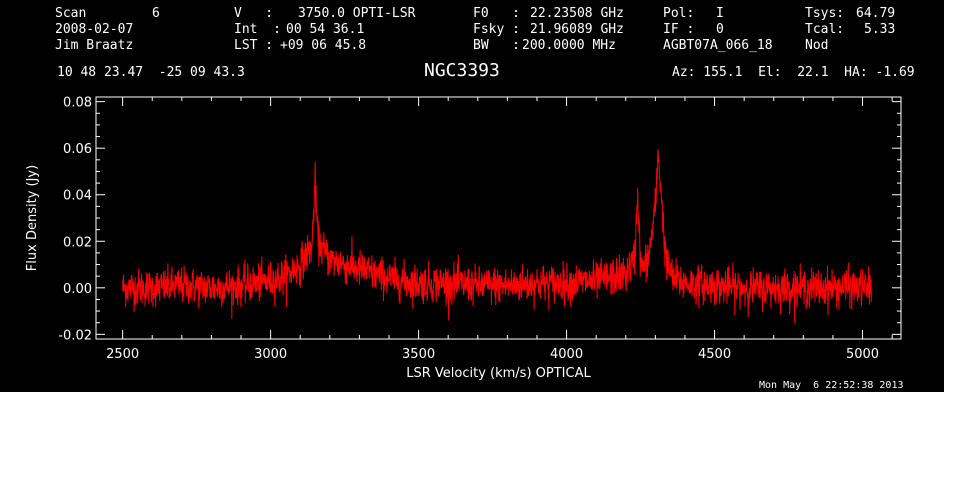  I want to click on polarization-value: I, so click(720, 13).